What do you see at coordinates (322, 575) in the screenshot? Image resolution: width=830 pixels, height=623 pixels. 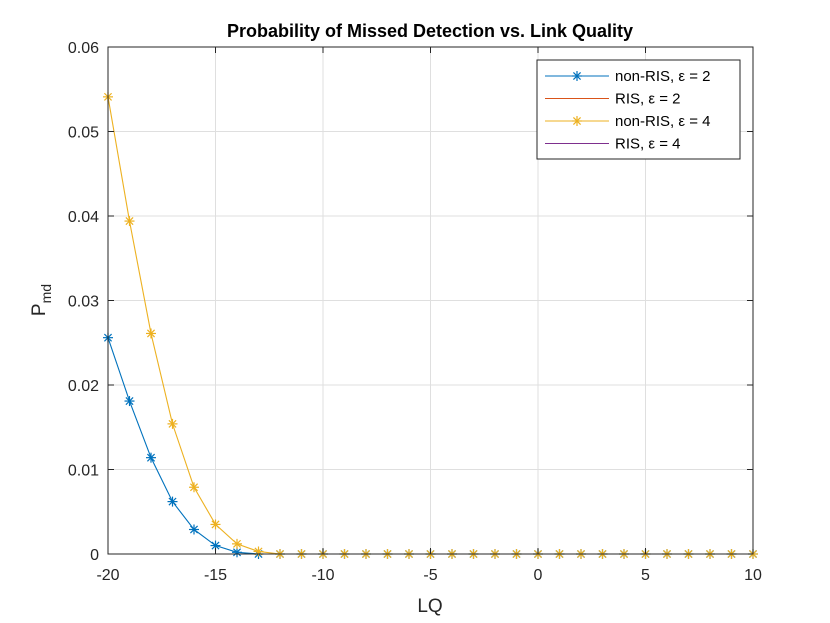 I see `x-tick-label: -10` at bounding box center [322, 575].